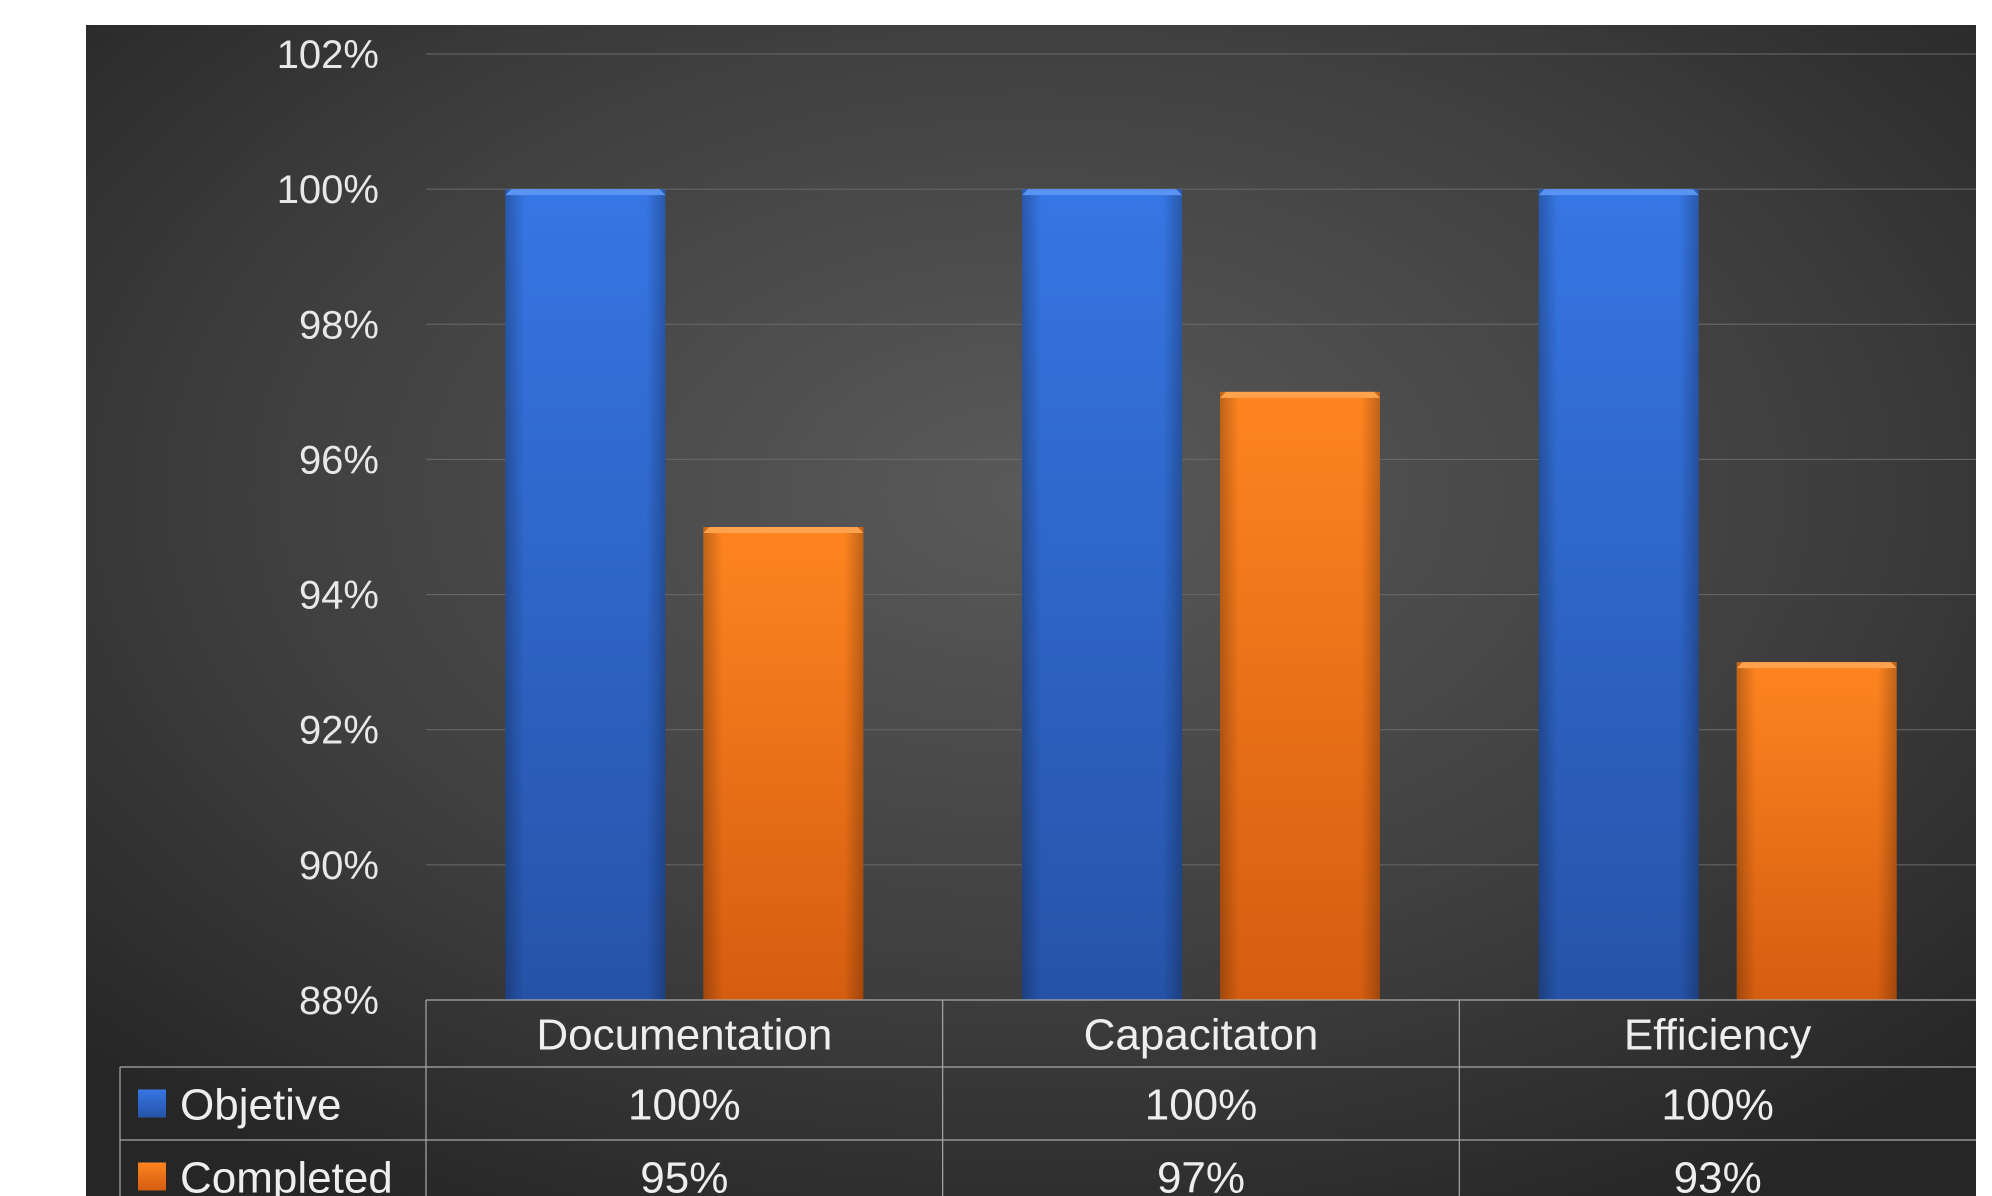 The width and height of the screenshot is (1992, 1196). What do you see at coordinates (1718, 1035) in the screenshot?
I see `category-label: Efficiency` at bounding box center [1718, 1035].